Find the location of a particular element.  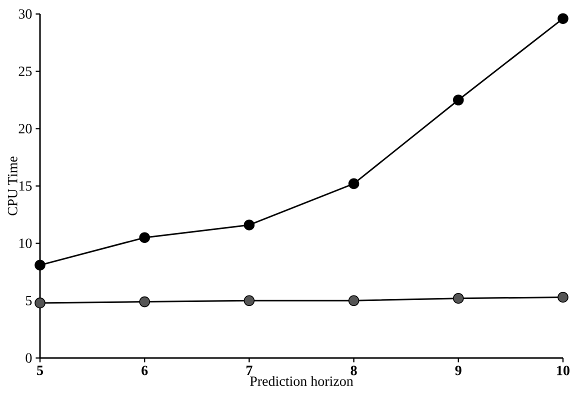

y-tick-label: 15 is located at coordinates (25, 186).